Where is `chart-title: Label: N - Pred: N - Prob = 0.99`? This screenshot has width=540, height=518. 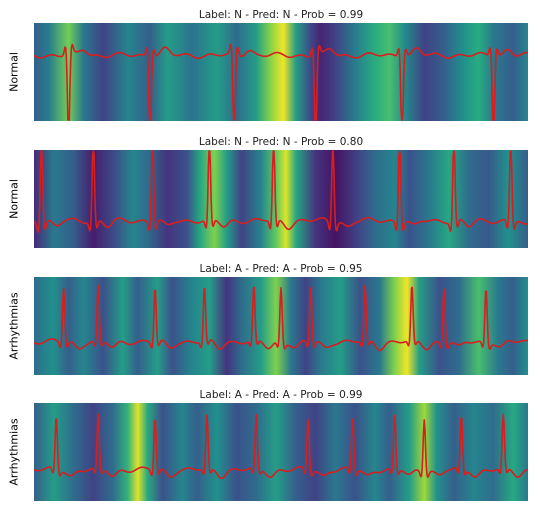 chart-title: Label: N - Pred: N - Prob = 0.99 is located at coordinates (281, 15).